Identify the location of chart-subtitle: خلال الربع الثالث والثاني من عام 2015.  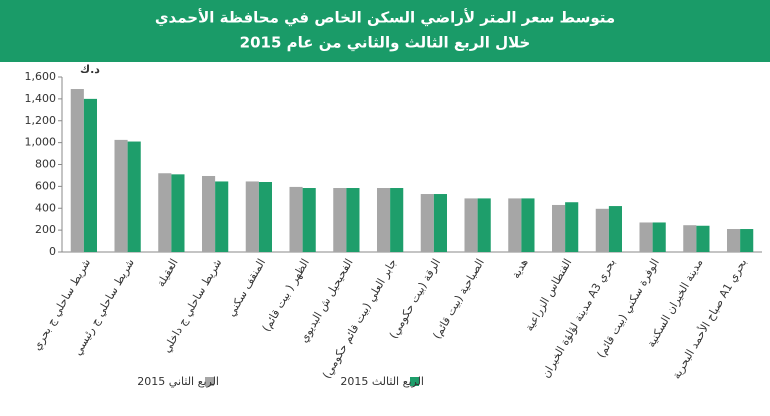
(385, 43).